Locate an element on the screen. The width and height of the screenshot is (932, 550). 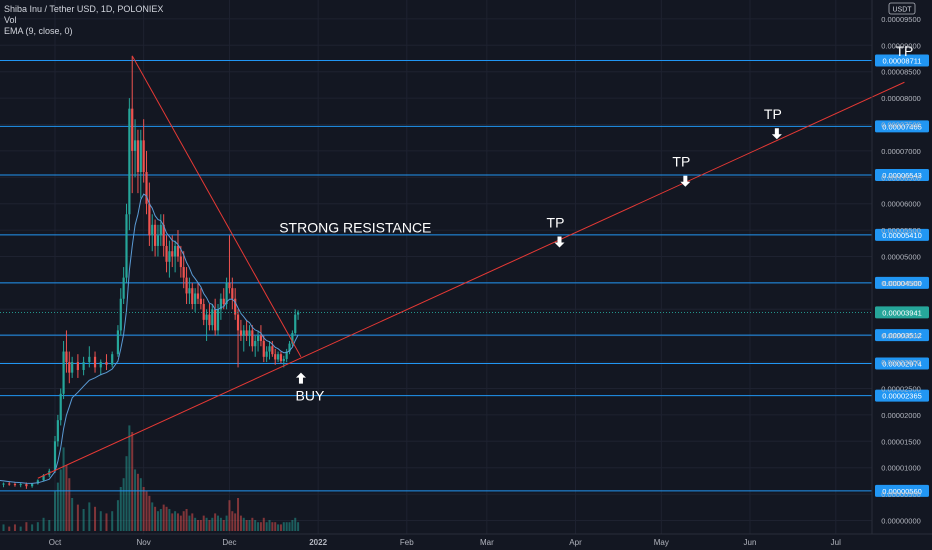
x-tick-label: Jun is located at coordinates (750, 542).